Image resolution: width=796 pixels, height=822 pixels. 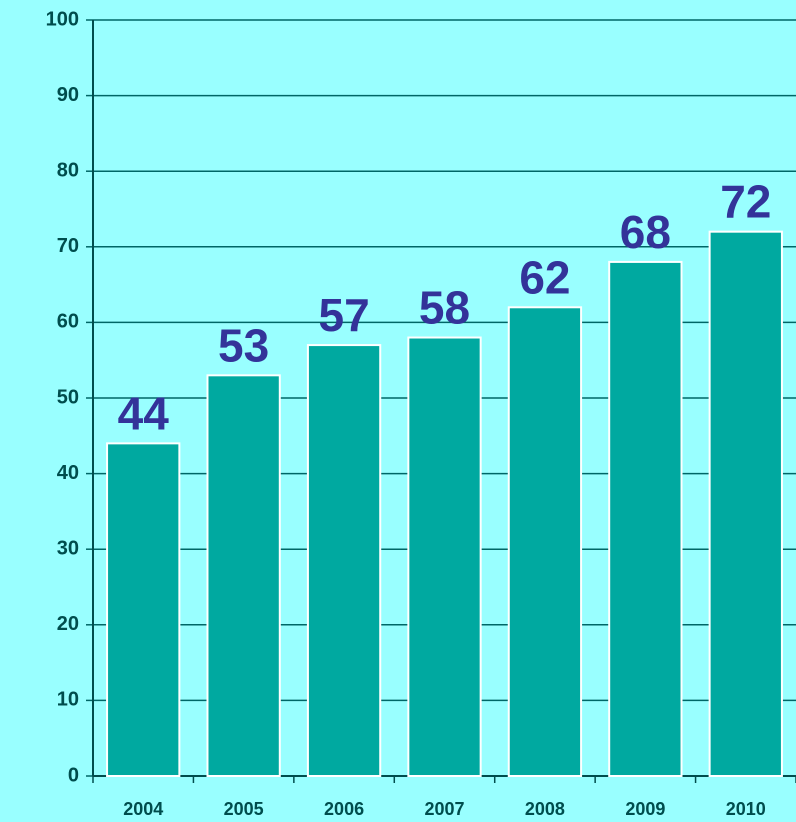 What do you see at coordinates (444, 809) in the screenshot?
I see `x-tick-label: 2007` at bounding box center [444, 809].